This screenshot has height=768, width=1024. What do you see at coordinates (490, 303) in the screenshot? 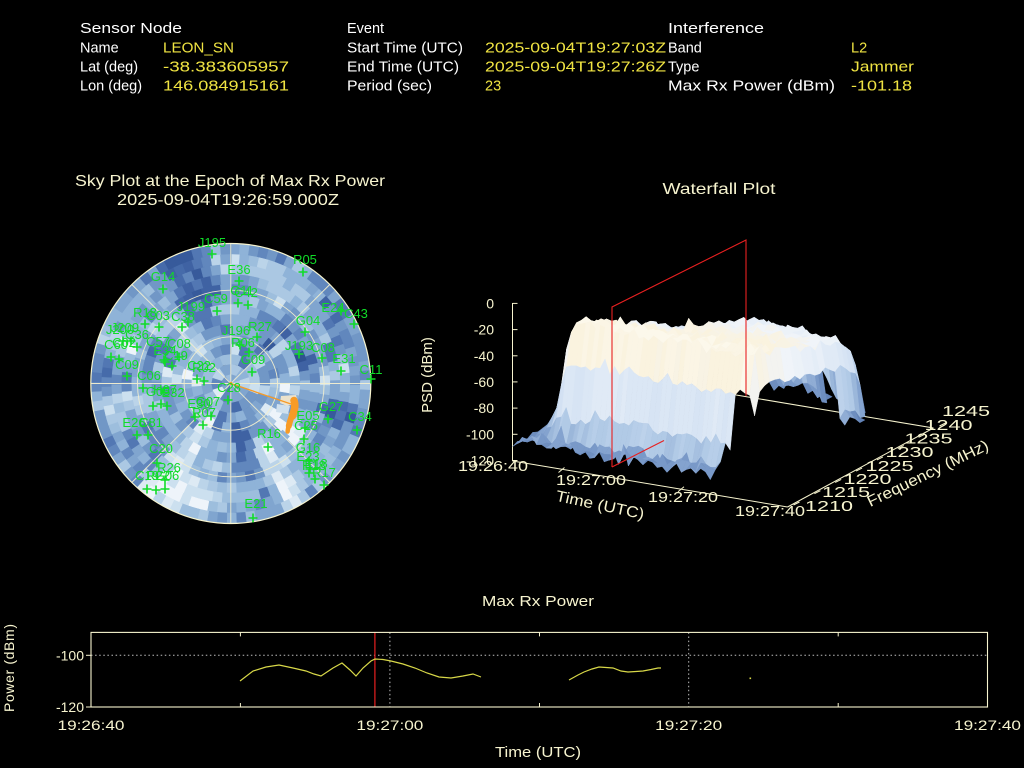
I see `svg-text: 0` at bounding box center [490, 303].